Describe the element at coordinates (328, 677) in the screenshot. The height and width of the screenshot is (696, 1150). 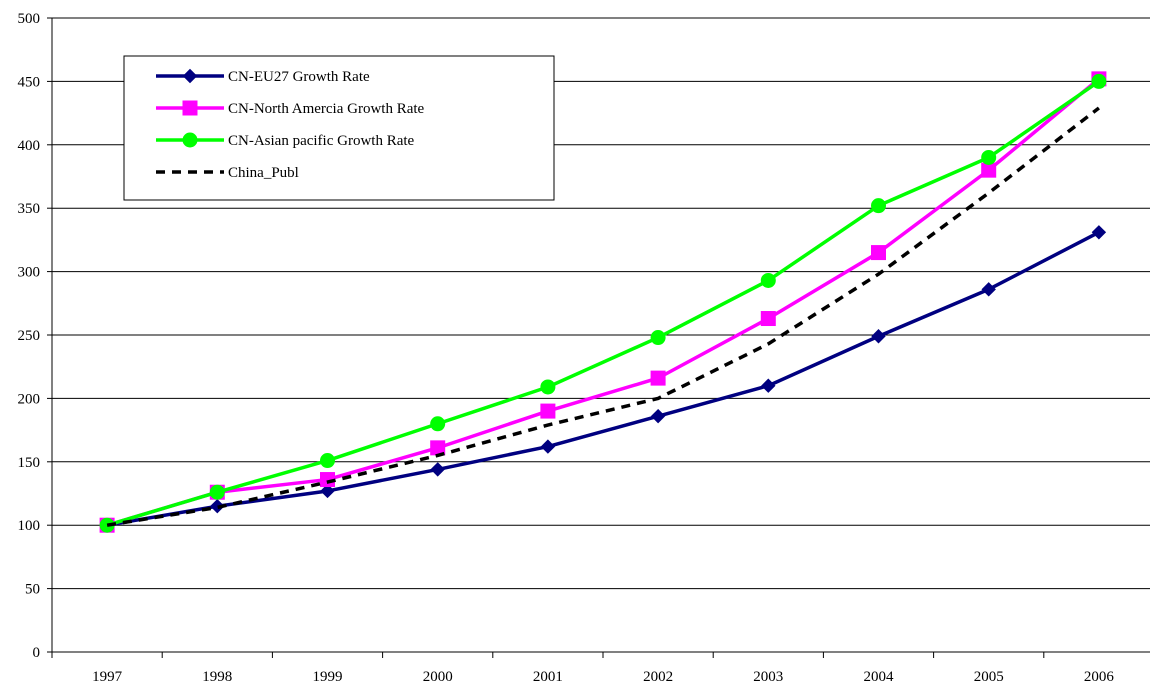
I see `x-tick-label: 1999` at that location.